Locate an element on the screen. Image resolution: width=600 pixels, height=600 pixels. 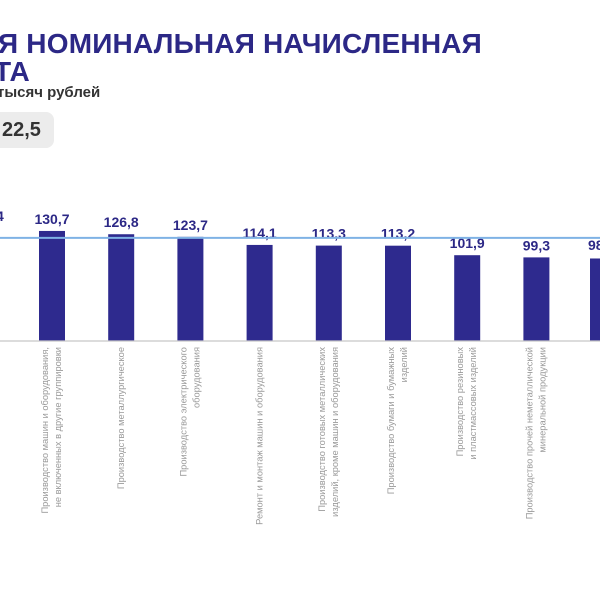
average-value-badge: 22,5 is located at coordinates (27, 130).